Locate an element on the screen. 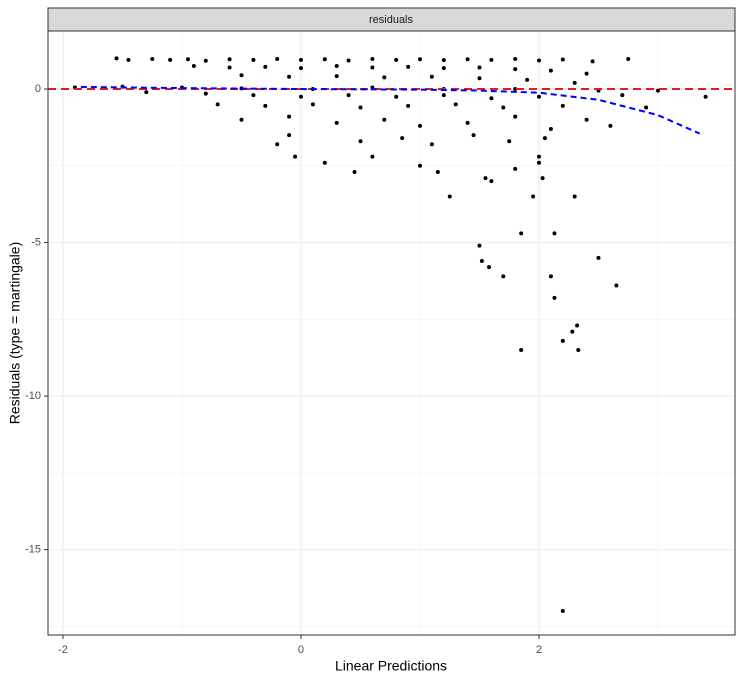 This screenshot has width=743, height=687. strip-label: residuals is located at coordinates (391, 20).